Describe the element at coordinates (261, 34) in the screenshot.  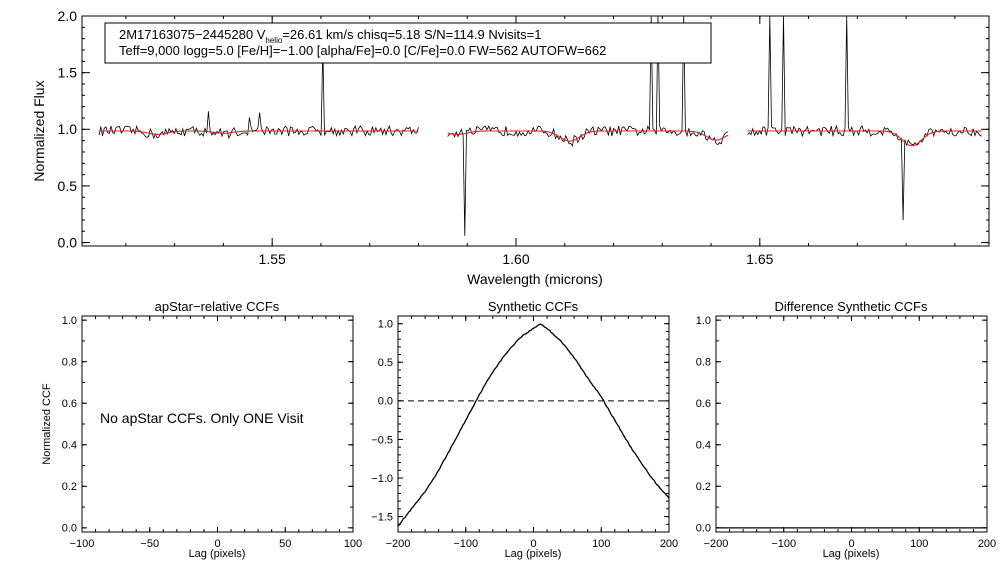
I see `v-helio-label: V` at that location.